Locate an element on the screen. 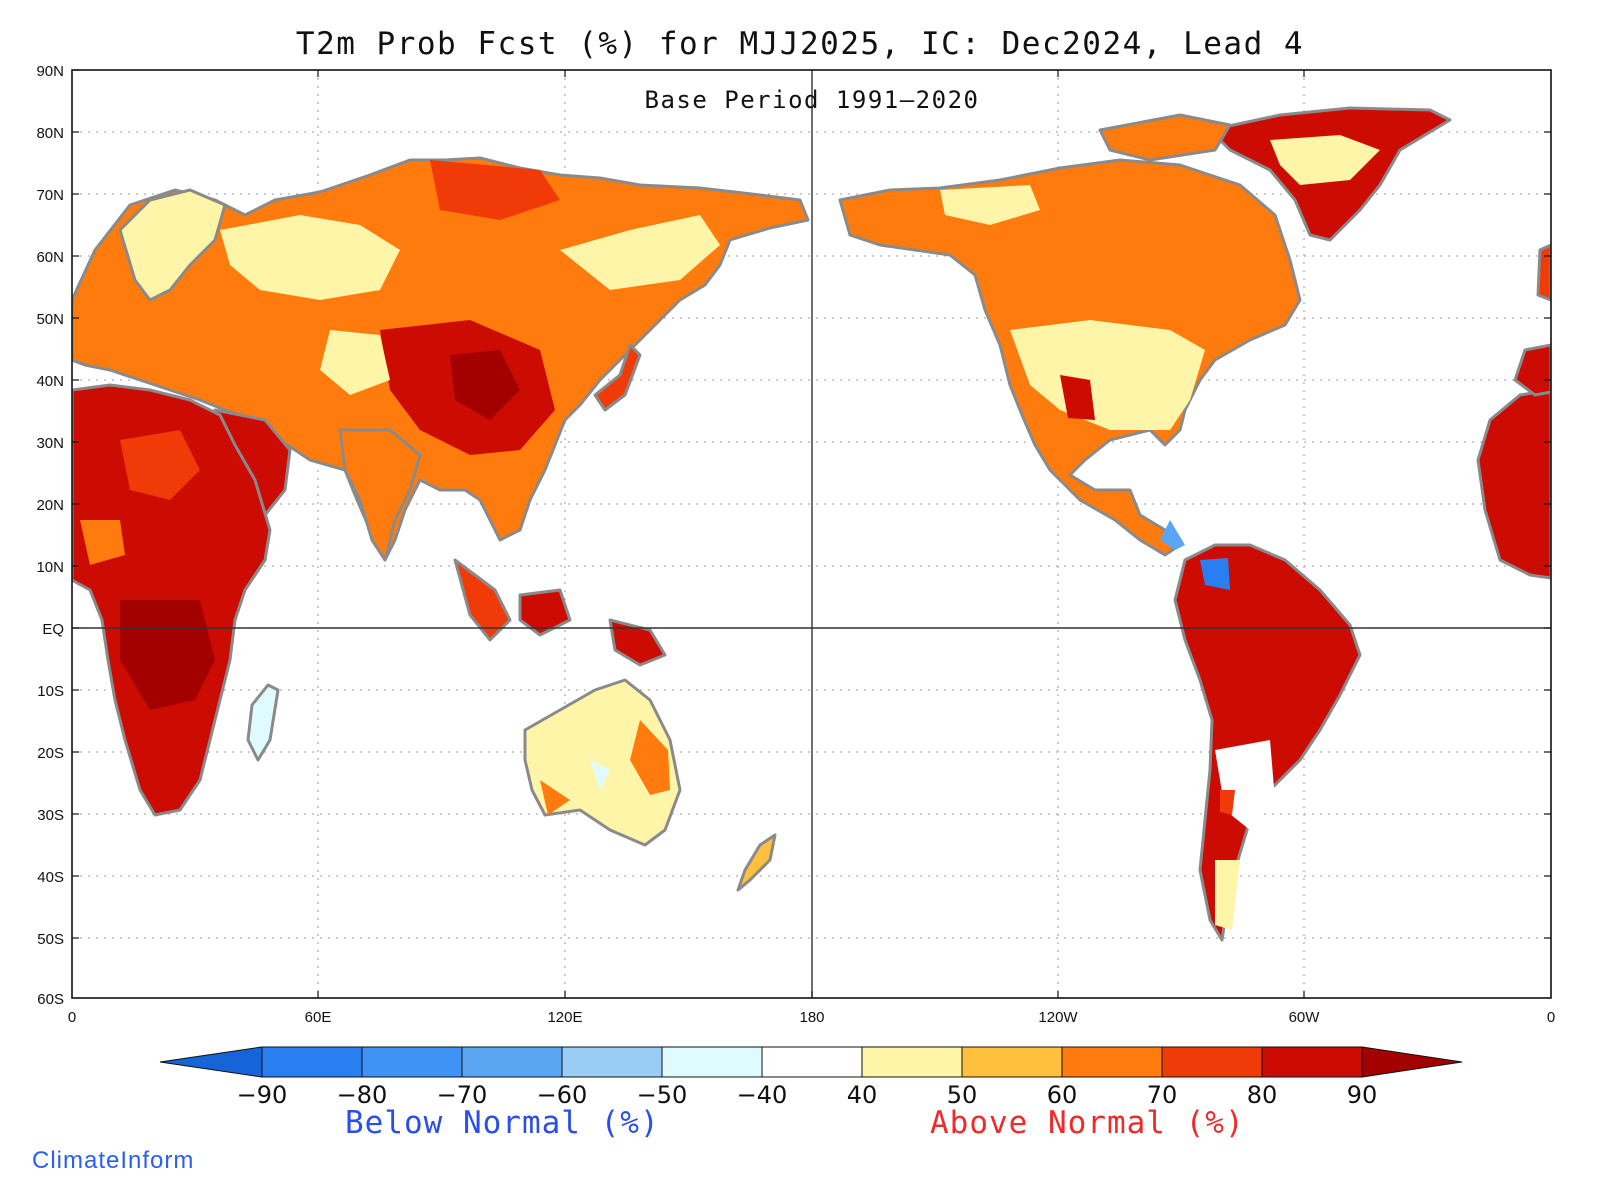 This screenshot has height=1200, width=1600. colorbar-label: 80 is located at coordinates (1262, 1095).